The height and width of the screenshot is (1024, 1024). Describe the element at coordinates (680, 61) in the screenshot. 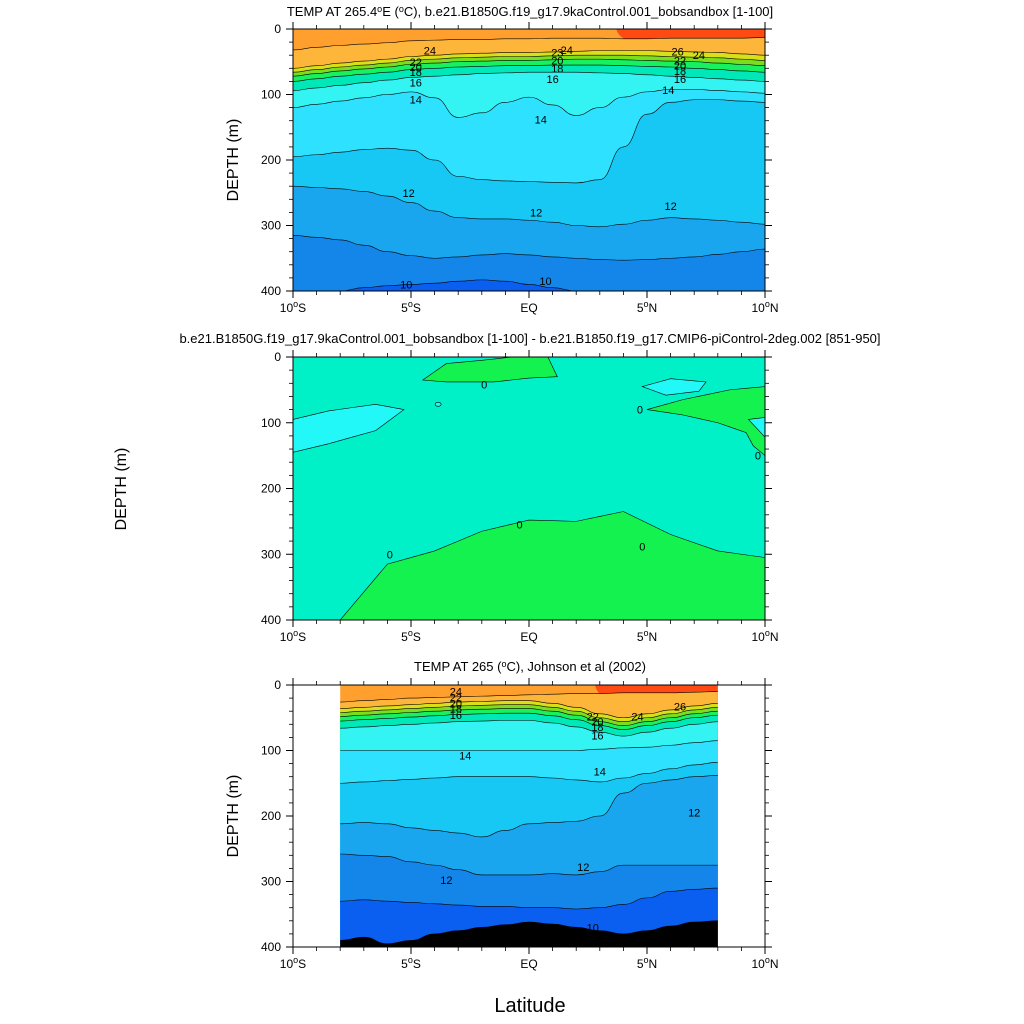

I see `contour-label: 22` at that location.